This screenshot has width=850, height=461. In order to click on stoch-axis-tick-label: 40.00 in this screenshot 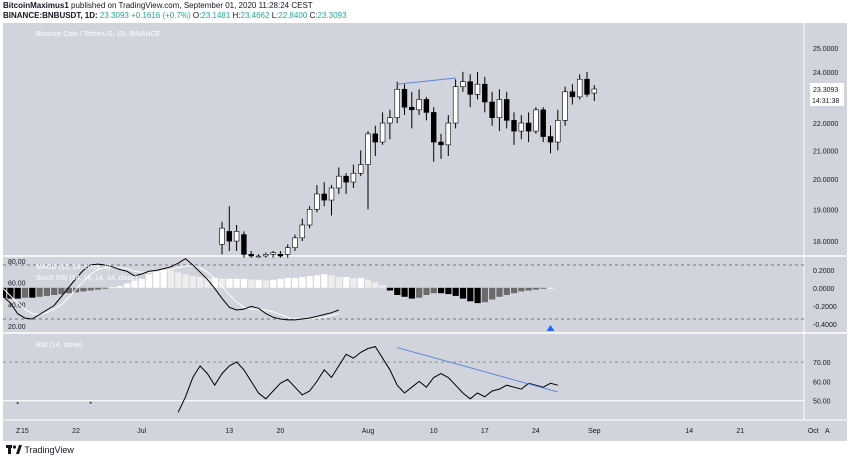, I will do `click(17, 305)`.